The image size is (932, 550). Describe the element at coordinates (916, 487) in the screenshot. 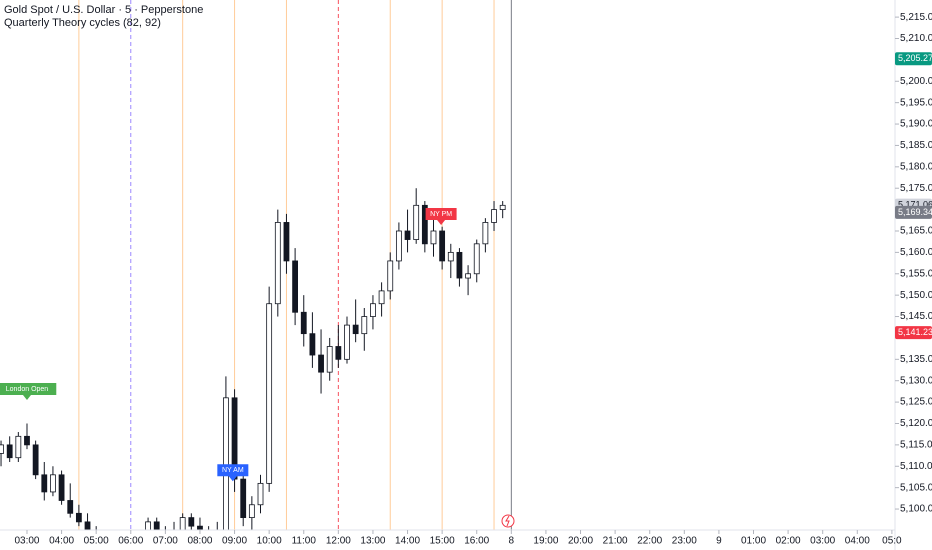

I see `y-tick-label: 5,105.00` at that location.